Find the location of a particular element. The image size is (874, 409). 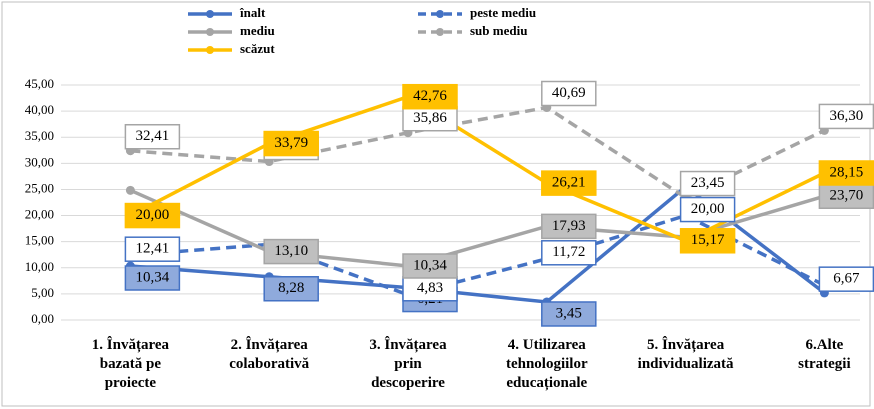

legend-label: peste mediu is located at coordinates (503, 12).